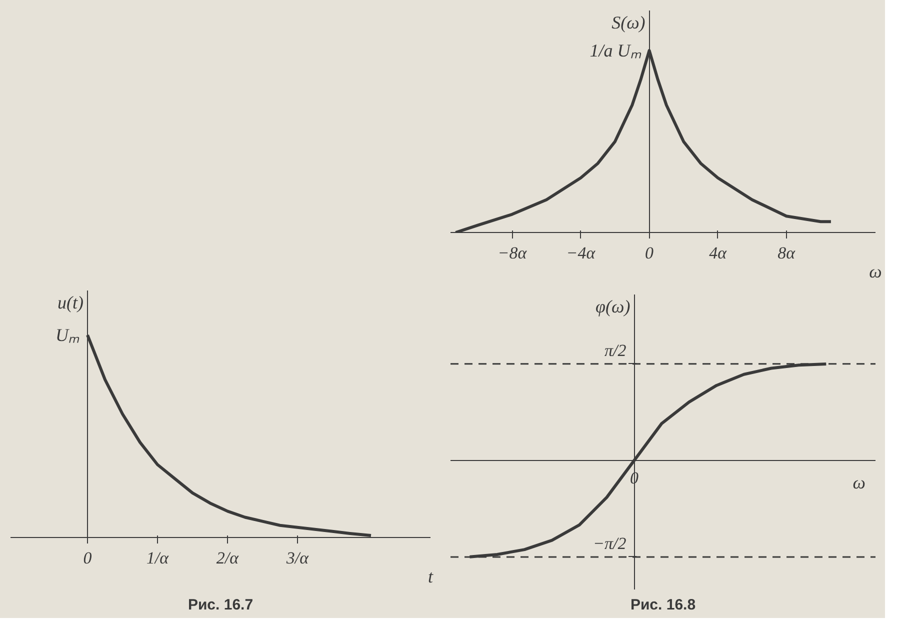 The height and width of the screenshot is (627, 901). What do you see at coordinates (513, 253) in the screenshot?
I see `x-tick-label: −8α` at bounding box center [513, 253].